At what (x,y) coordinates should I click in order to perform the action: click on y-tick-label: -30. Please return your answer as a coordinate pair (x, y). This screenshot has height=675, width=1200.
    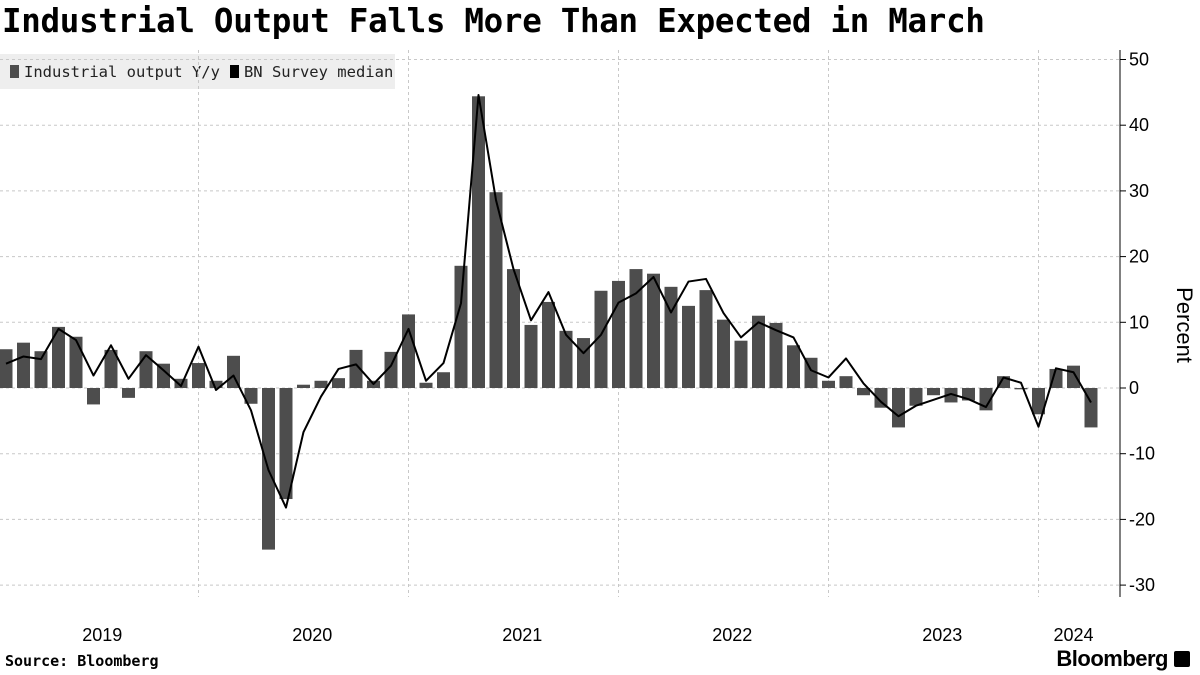
    Looking at the image, I should click on (1142, 585).